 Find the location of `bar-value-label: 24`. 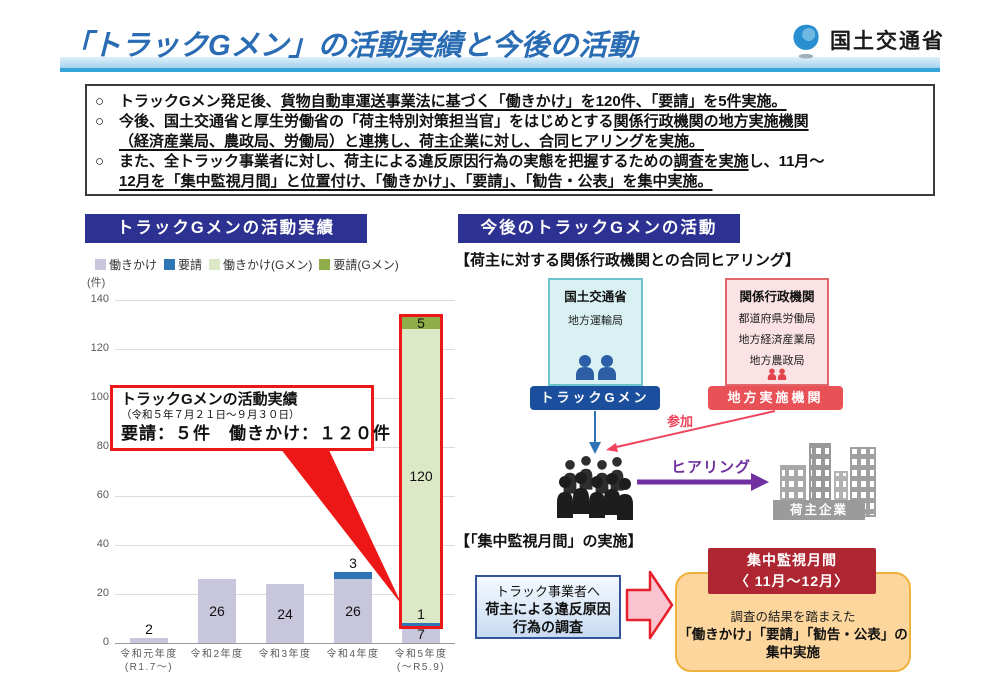

bar-value-label: 24 is located at coordinates (285, 613).